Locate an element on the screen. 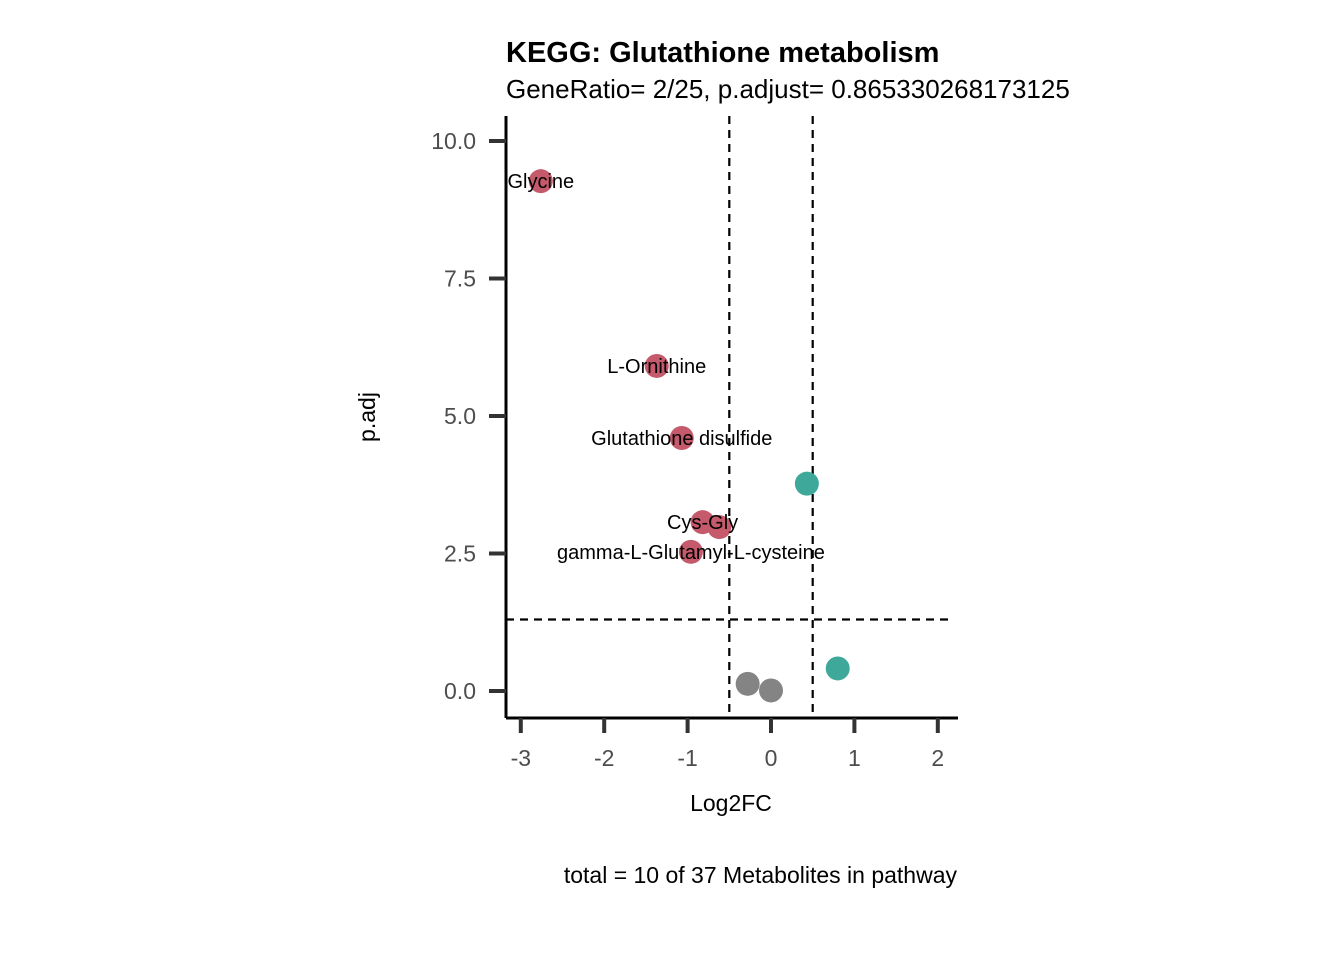  y-tick-label: 2.5 is located at coordinates (460, 554).